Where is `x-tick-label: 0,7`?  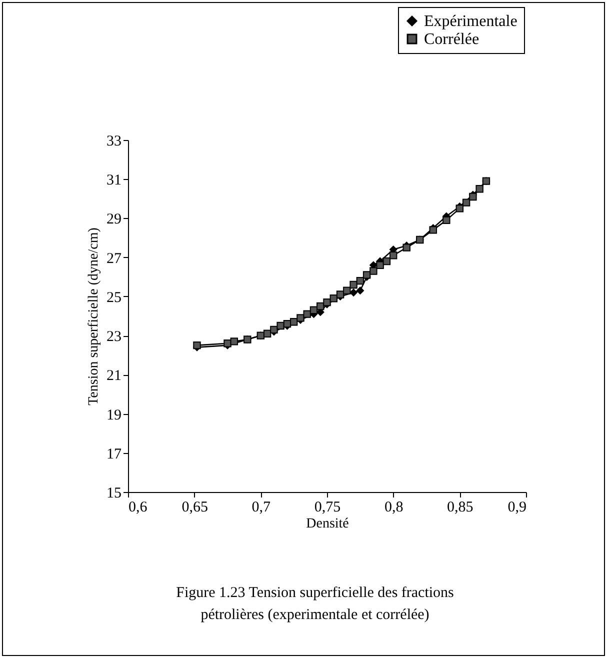 x-tick-label: 0,7 is located at coordinates (262, 508).